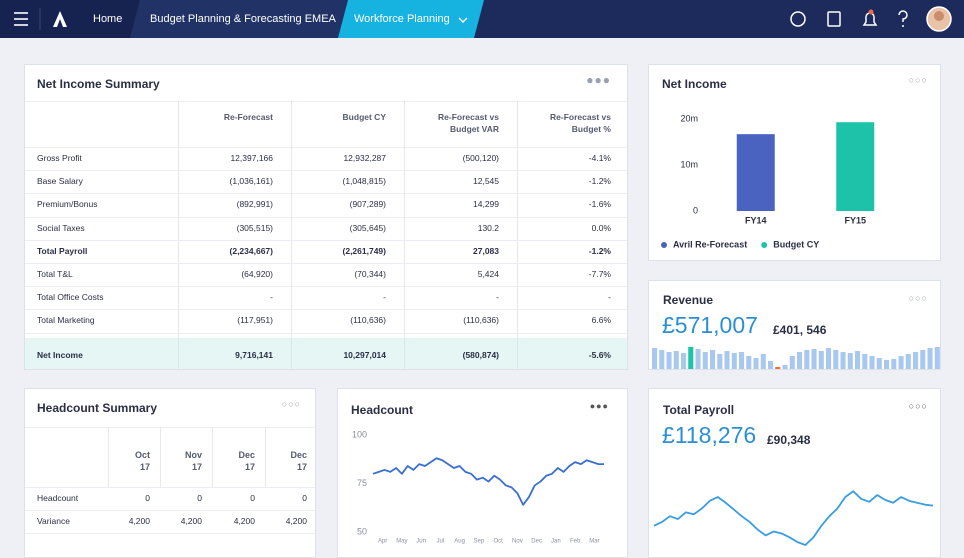 This screenshot has width=964, height=558. I want to click on panel-title: Net Income Summary, so click(98, 84).